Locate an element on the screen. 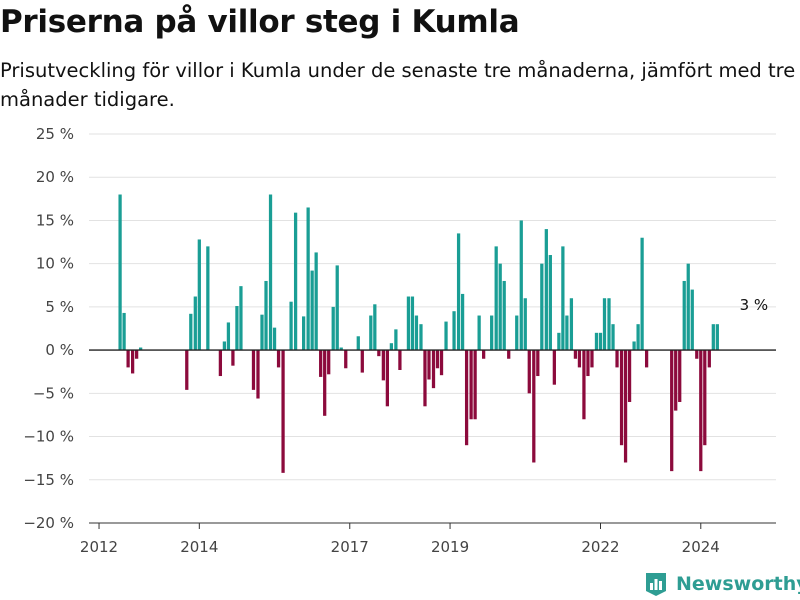 The width and height of the screenshot is (800, 600). x-tick-label: 2017 is located at coordinates (350, 547).